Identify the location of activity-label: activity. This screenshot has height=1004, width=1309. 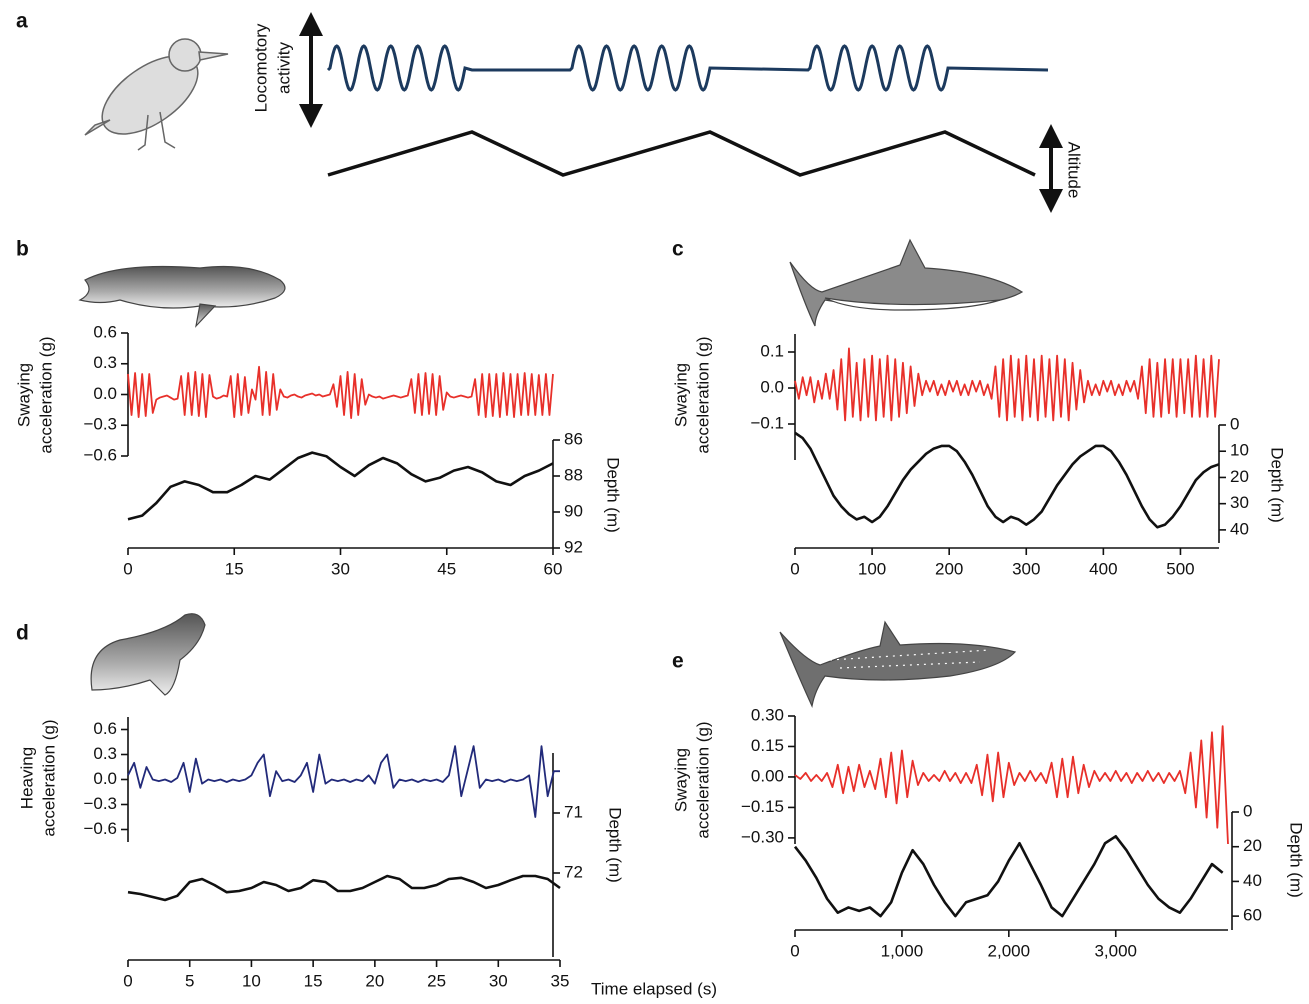
(283, 68).